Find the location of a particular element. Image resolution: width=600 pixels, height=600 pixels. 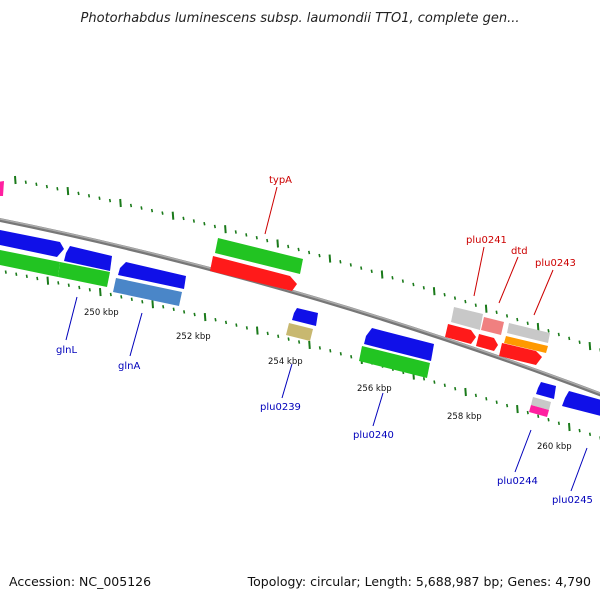

label-plu0240: plu0240 is located at coordinates (373, 435).